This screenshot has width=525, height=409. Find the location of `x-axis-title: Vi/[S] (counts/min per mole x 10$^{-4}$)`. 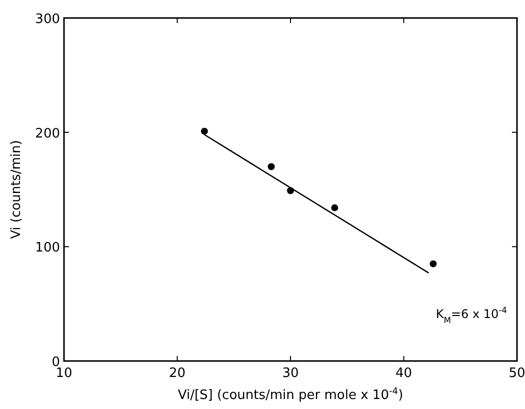

x-axis-title: Vi/[S] (counts/min per mole x 10$^{-4}$) is located at coordinates (291, 395).